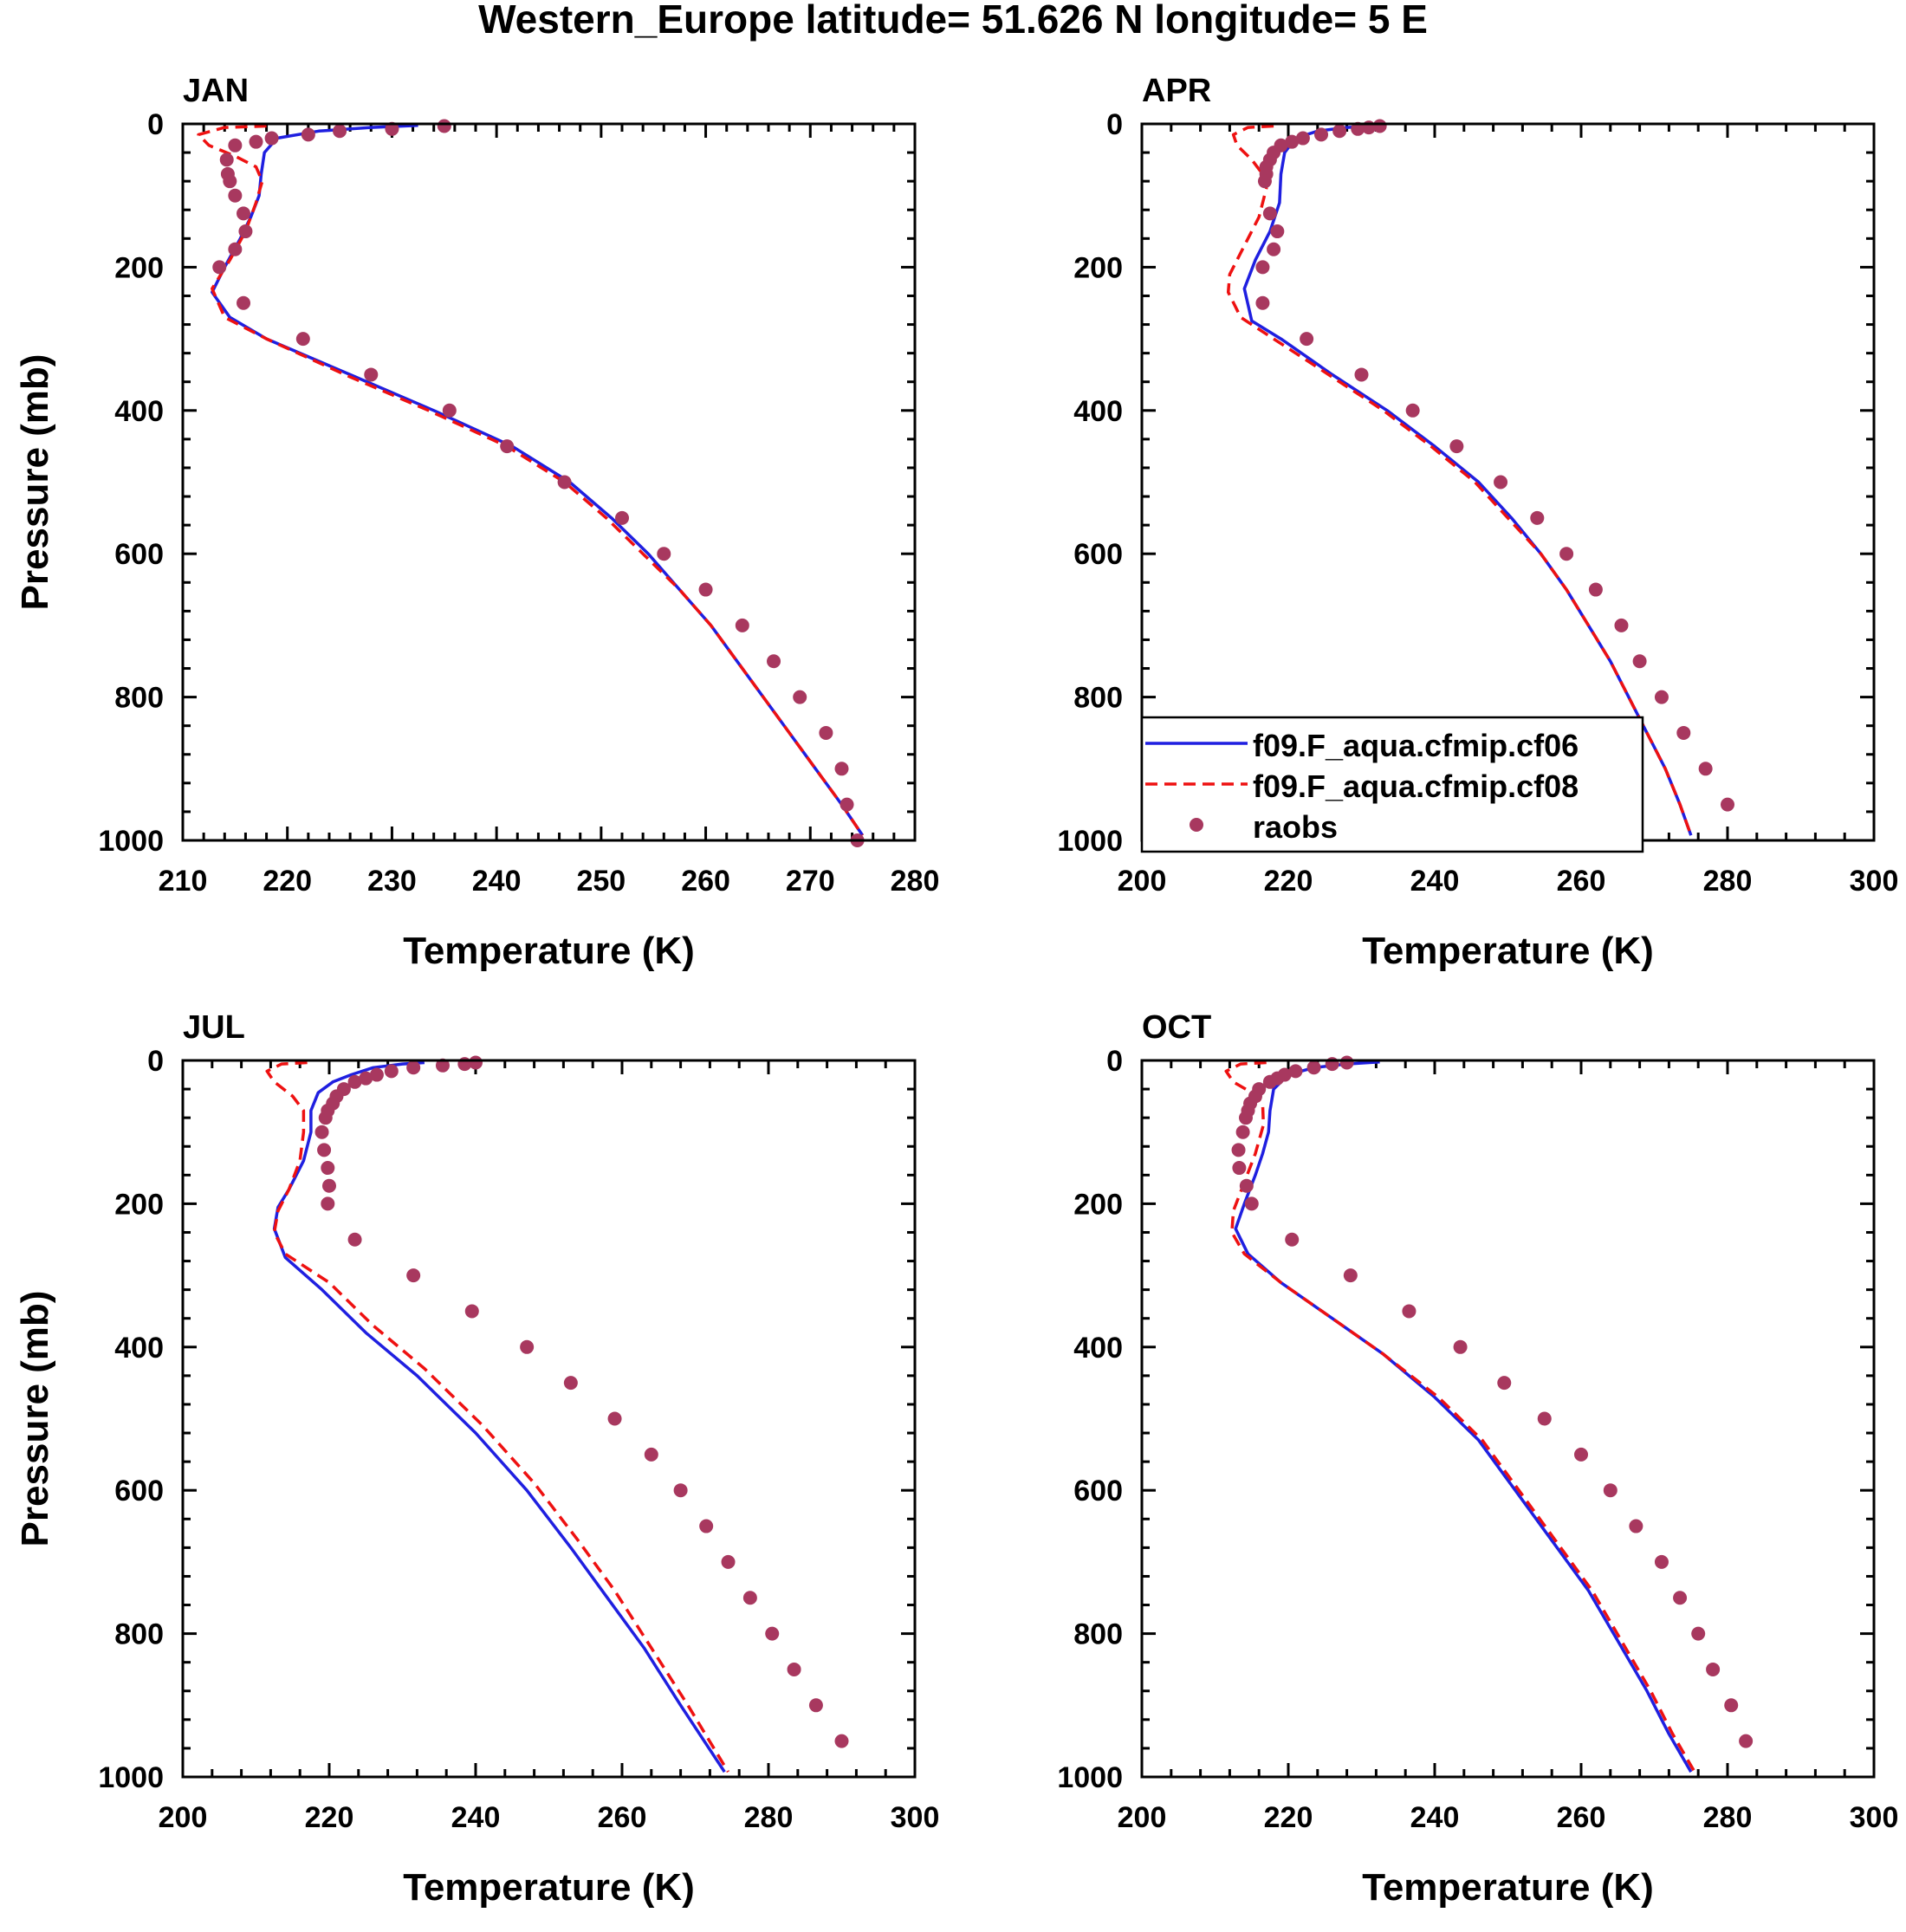 The height and width of the screenshot is (1932, 1906). I want to click on cf06-line, so click(538, 480).